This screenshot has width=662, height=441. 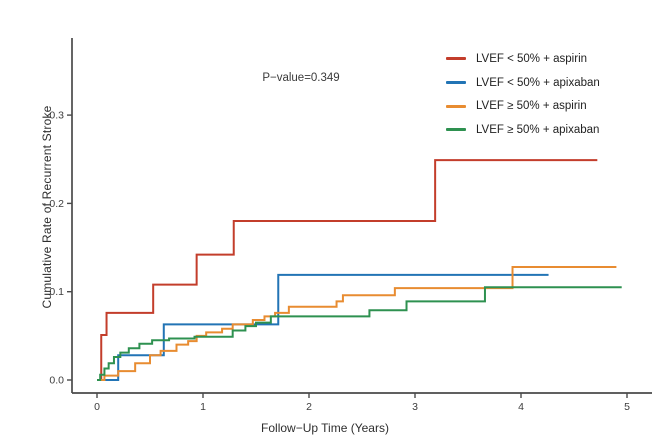 I want to click on x-tick-label: 4, so click(x=521, y=407).